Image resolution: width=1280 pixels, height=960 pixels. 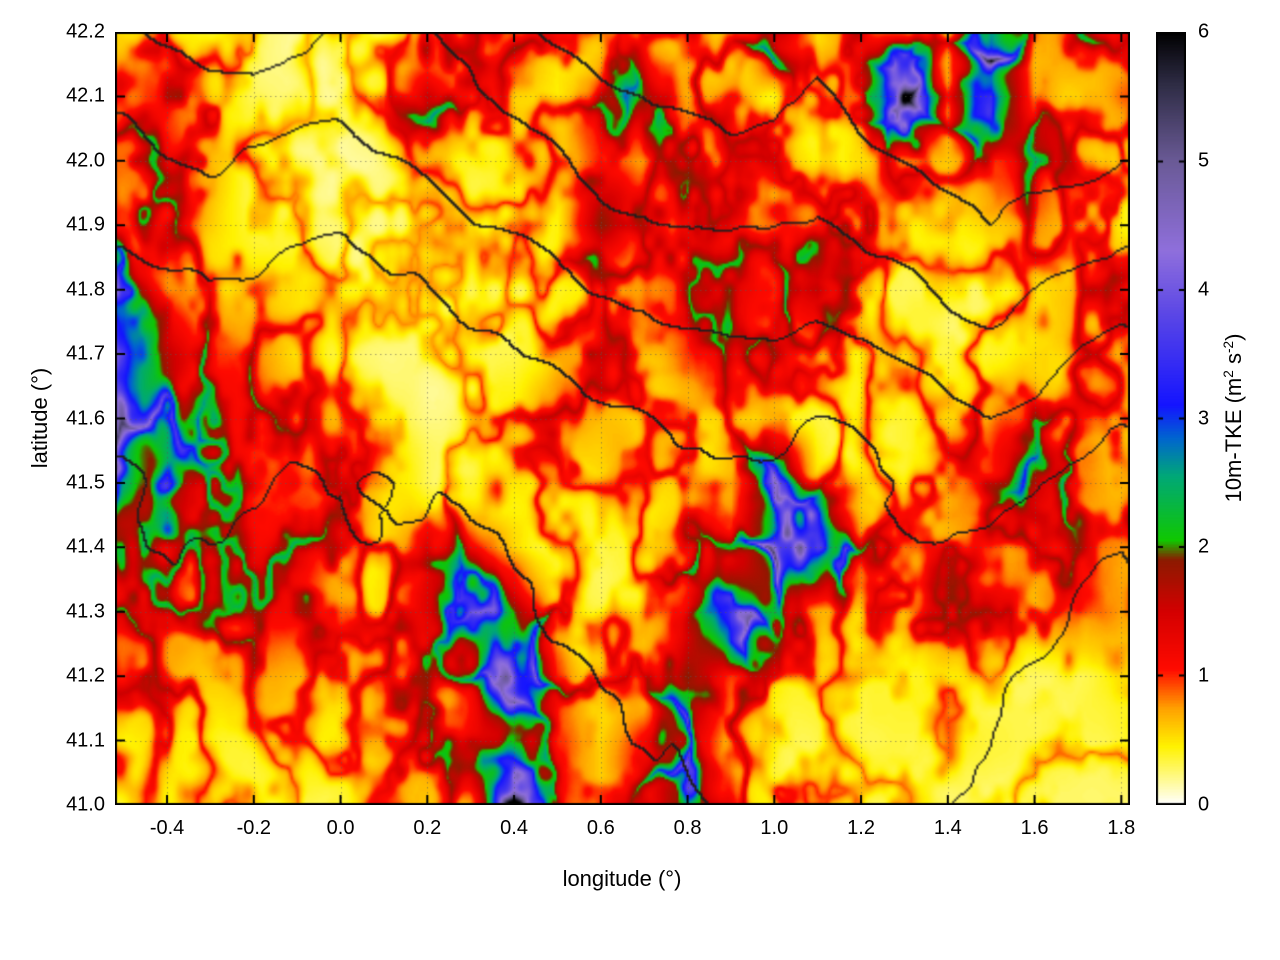 What do you see at coordinates (85, 418) in the screenshot?
I see `y-tick-label: 41.6` at bounding box center [85, 418].